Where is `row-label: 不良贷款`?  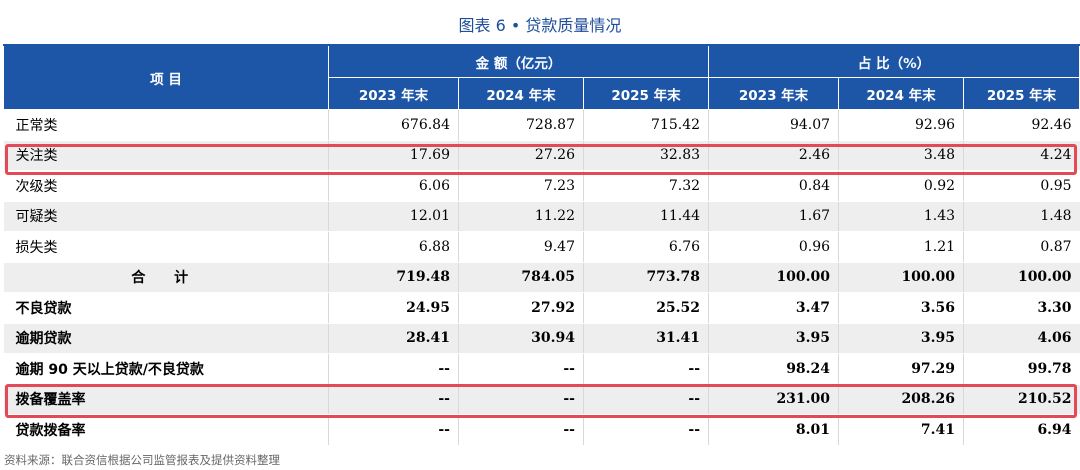 row-label: 不良贷款 is located at coordinates (166, 308).